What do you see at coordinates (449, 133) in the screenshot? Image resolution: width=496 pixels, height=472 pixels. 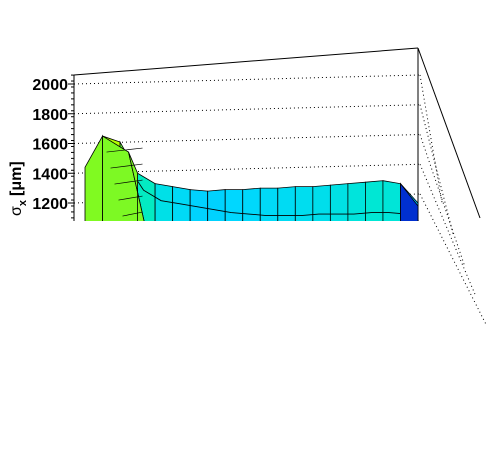 I see `frame-depth-edge` at bounding box center [449, 133].